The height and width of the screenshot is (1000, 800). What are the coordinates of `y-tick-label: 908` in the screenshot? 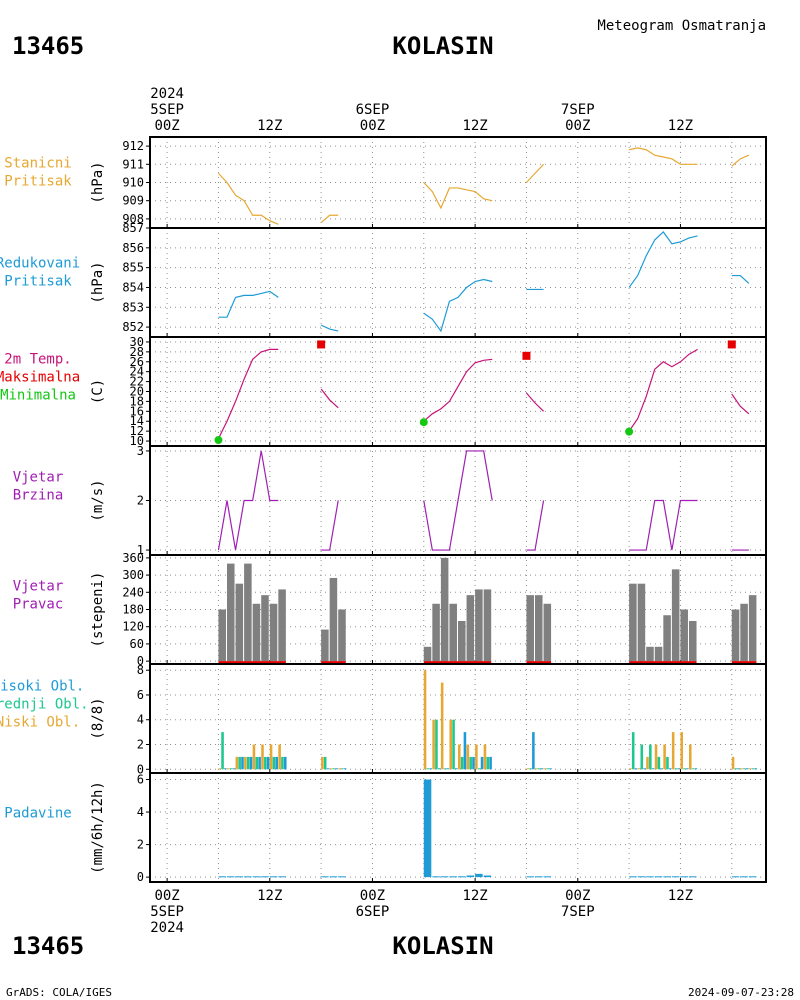 It's located at (133, 219).